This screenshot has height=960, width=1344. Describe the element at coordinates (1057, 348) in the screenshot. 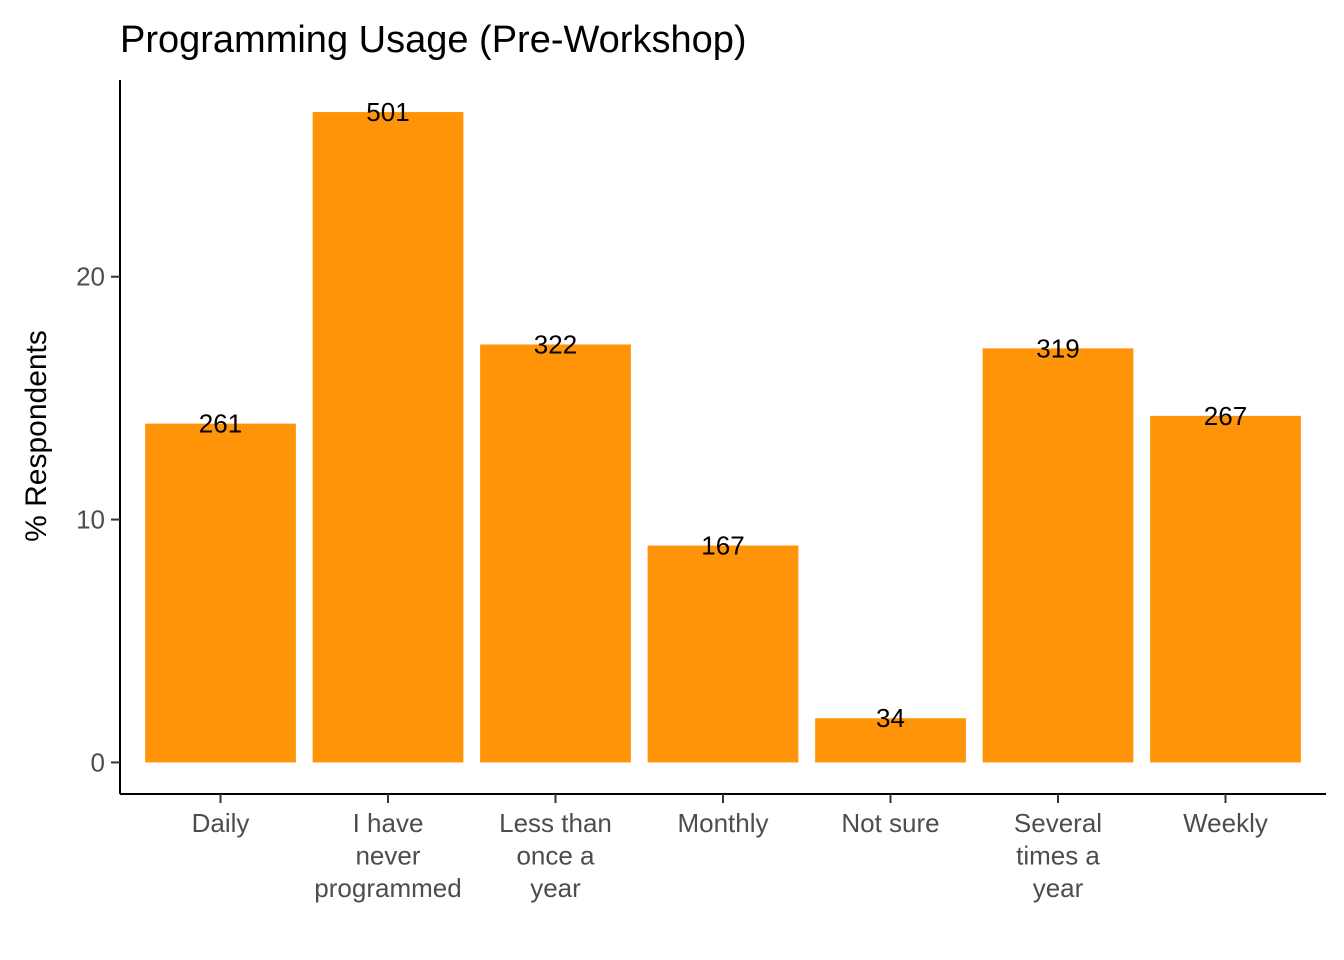

I see `bar-value-label: 319` at that location.